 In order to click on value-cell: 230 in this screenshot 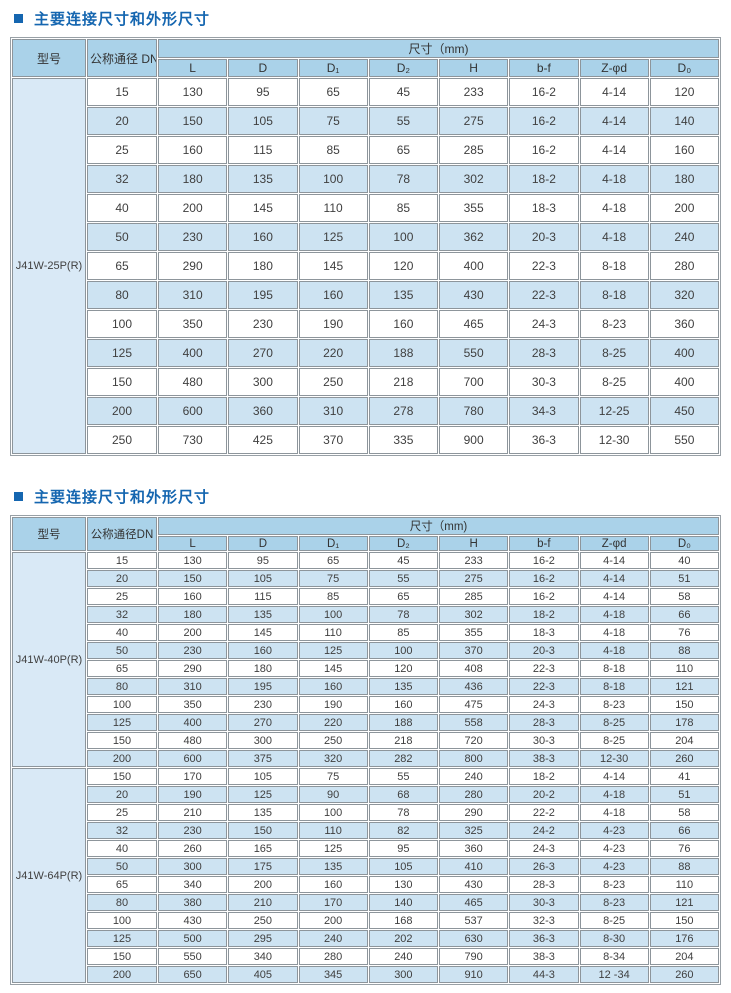, I will do `click(193, 650)`.